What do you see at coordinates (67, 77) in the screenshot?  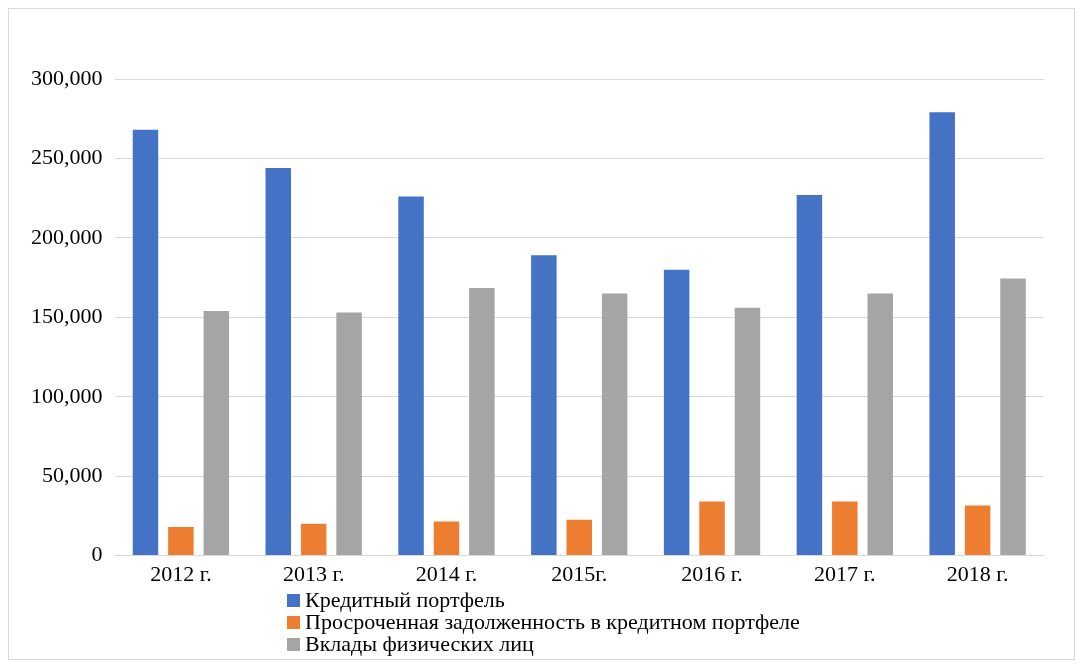 I see `y-tick-label: 300,000` at bounding box center [67, 77].